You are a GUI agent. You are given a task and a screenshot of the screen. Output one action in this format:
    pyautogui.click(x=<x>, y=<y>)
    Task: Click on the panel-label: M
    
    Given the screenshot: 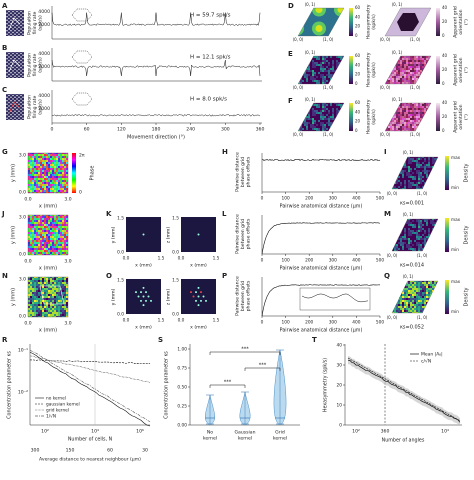 What is the action you would take?
    pyautogui.click(x=387, y=214)
    